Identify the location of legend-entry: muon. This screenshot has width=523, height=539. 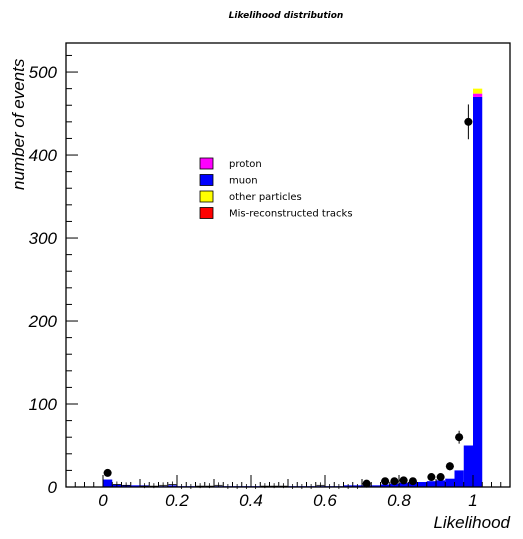
(228, 180).